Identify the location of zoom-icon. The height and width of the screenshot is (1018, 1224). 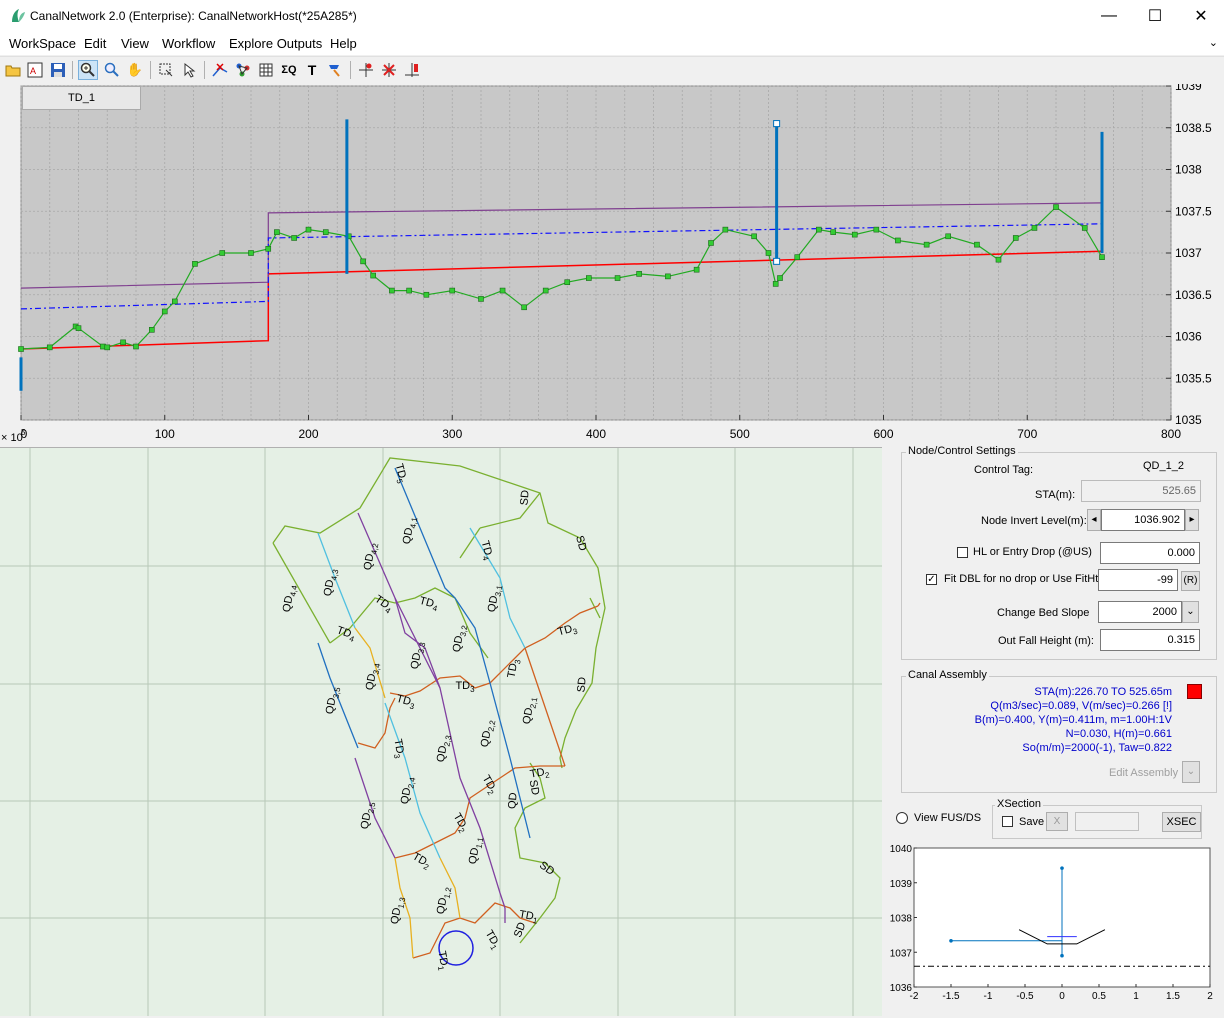
(112, 70).